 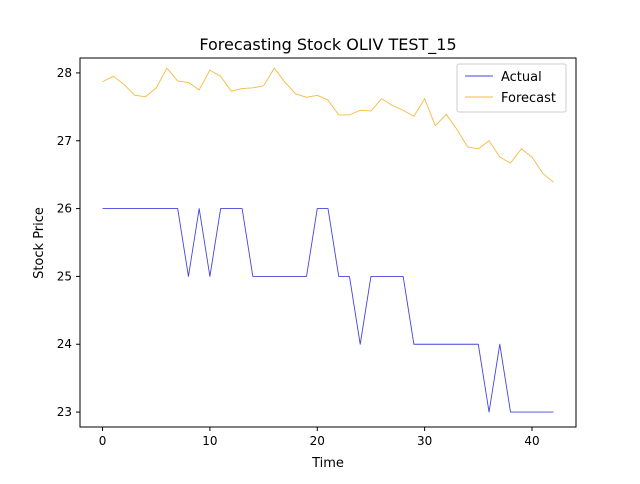 What do you see at coordinates (64, 141) in the screenshot?
I see `y-tick-label: 27` at bounding box center [64, 141].